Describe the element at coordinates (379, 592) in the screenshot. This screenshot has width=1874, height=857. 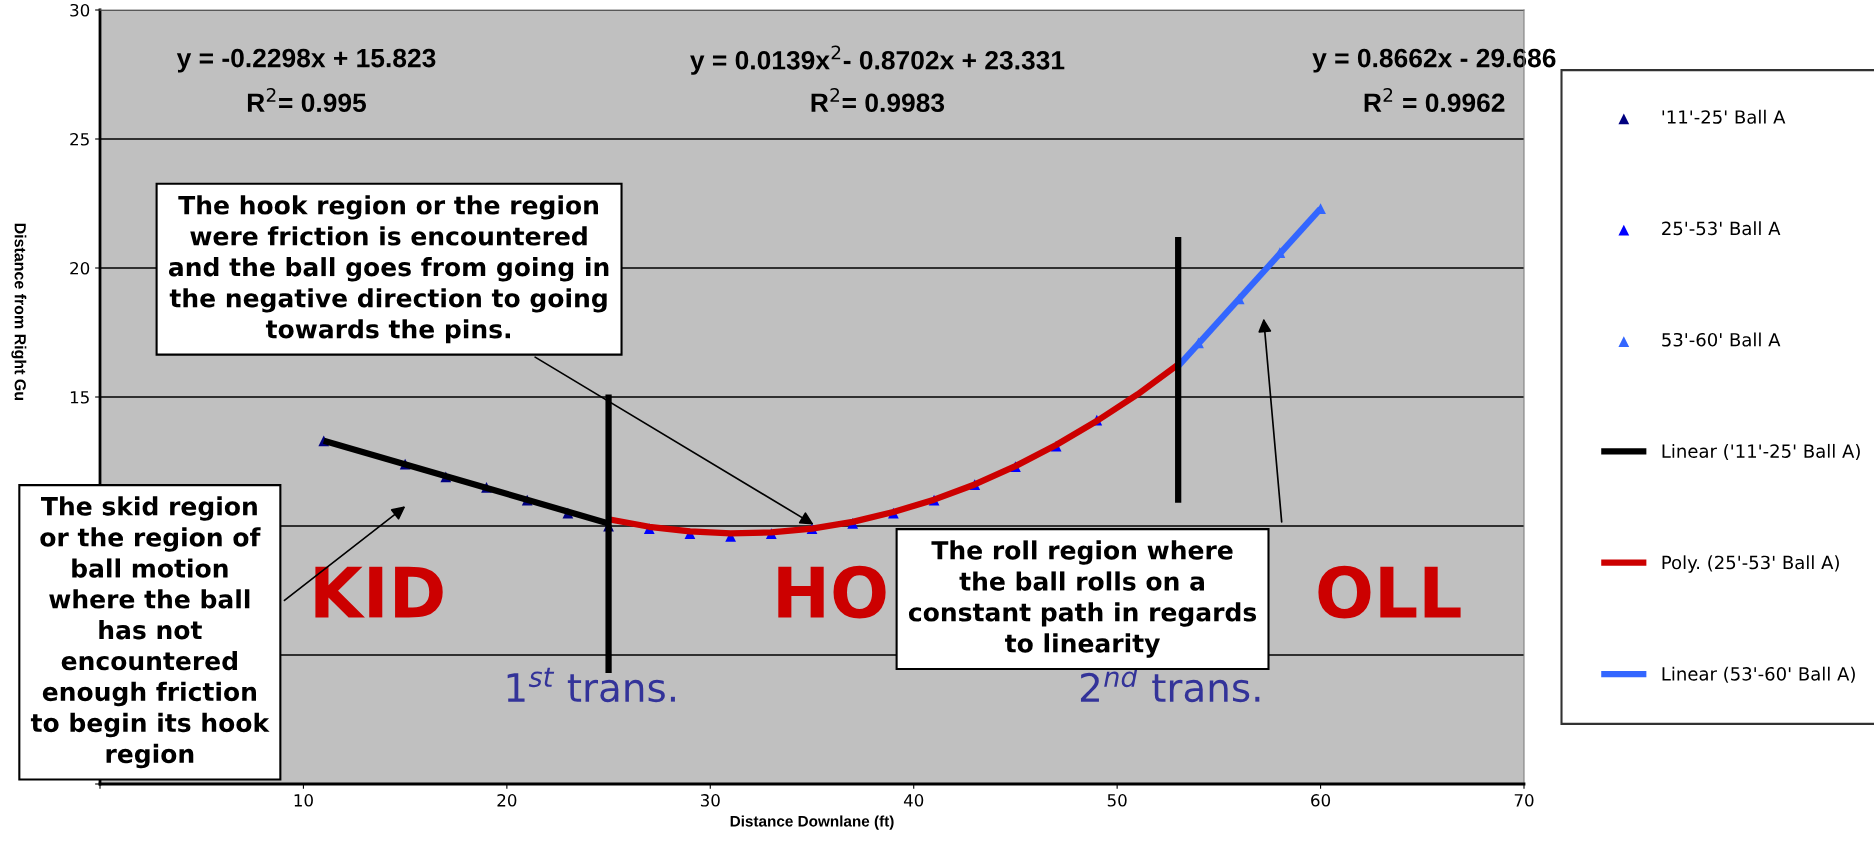
I see `annotation: KID` at that location.